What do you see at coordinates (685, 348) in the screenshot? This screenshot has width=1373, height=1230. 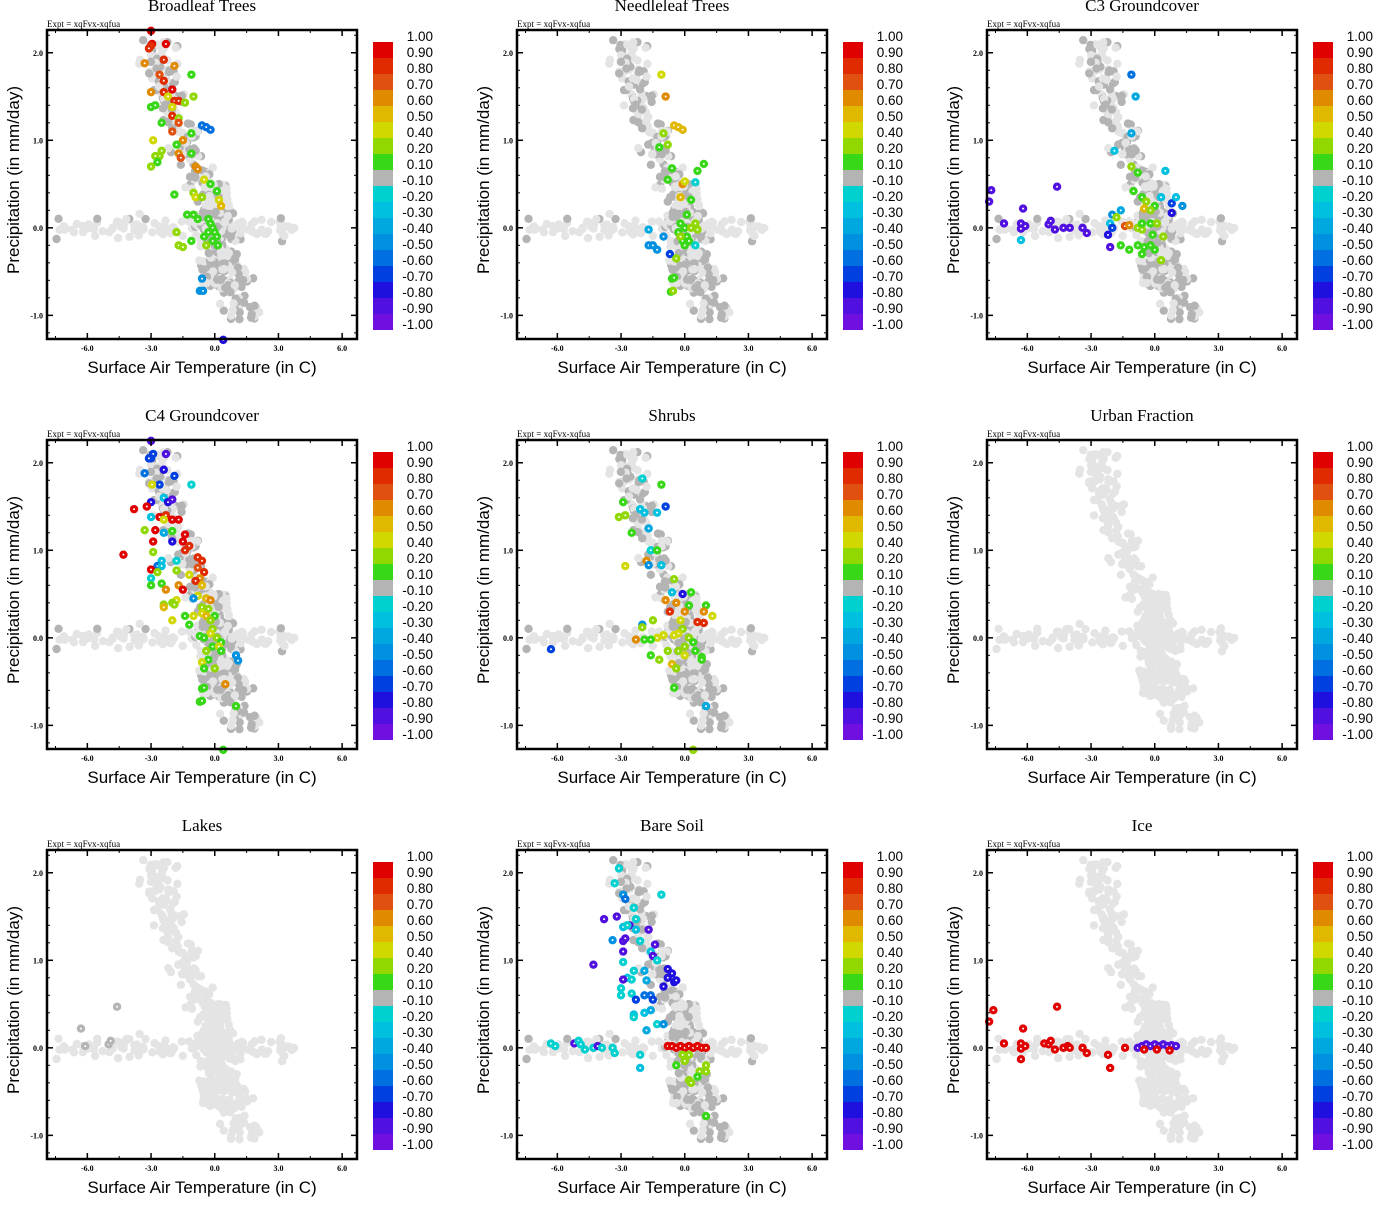 I see `x-tick-label: 0.0` at bounding box center [685, 348].